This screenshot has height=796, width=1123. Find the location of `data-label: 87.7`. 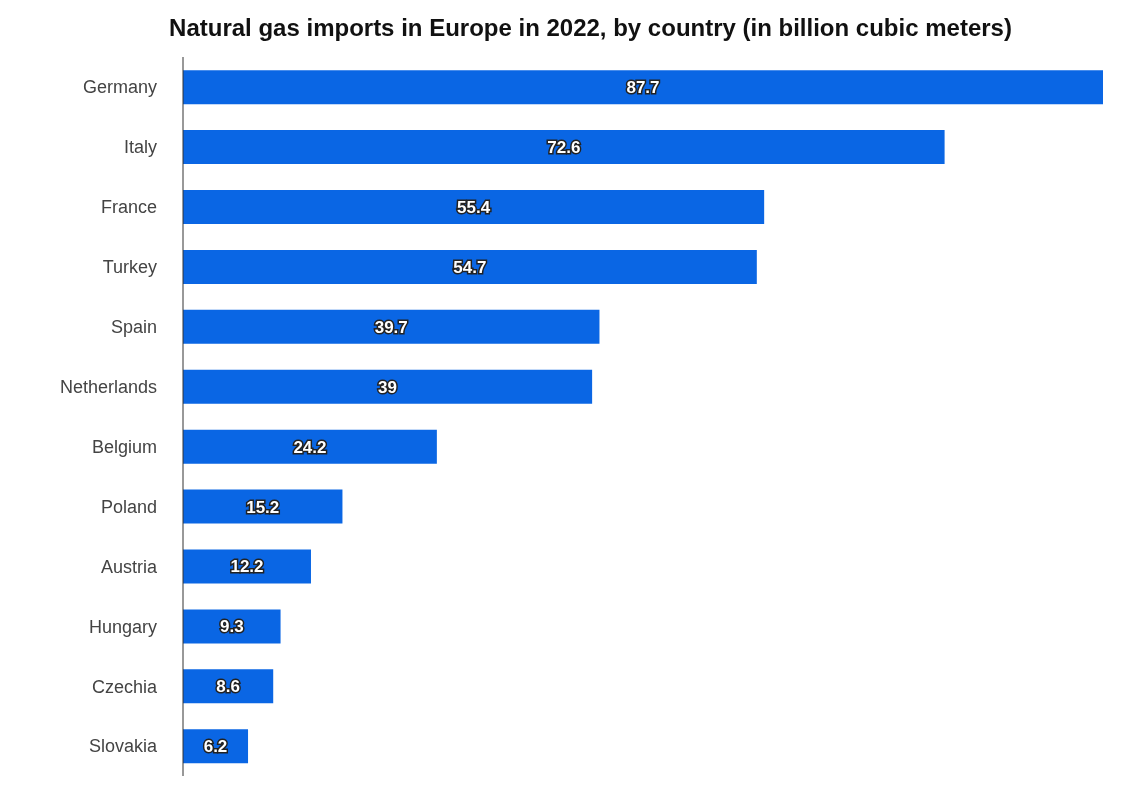

data-label: 87.7 is located at coordinates (643, 88).